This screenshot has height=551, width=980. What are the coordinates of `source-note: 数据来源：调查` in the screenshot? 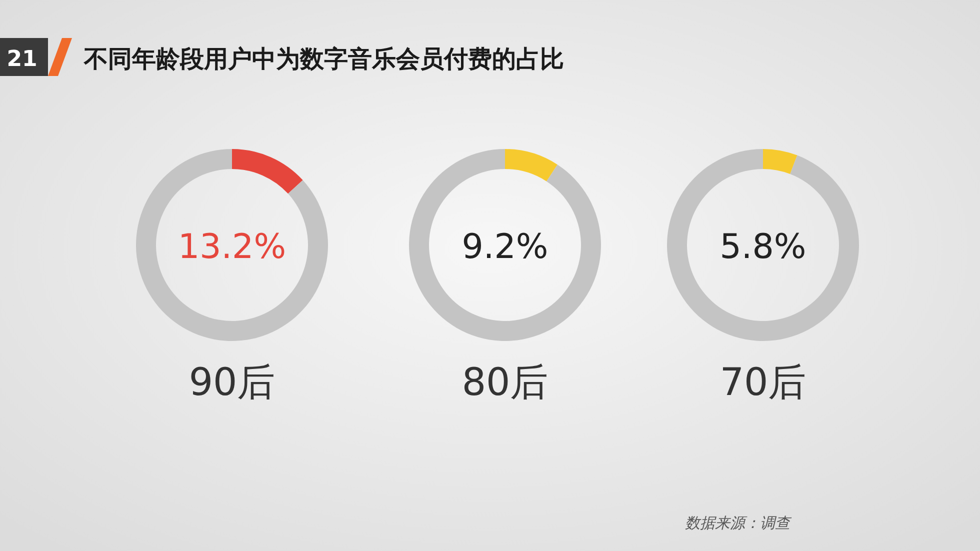 It's located at (738, 523).